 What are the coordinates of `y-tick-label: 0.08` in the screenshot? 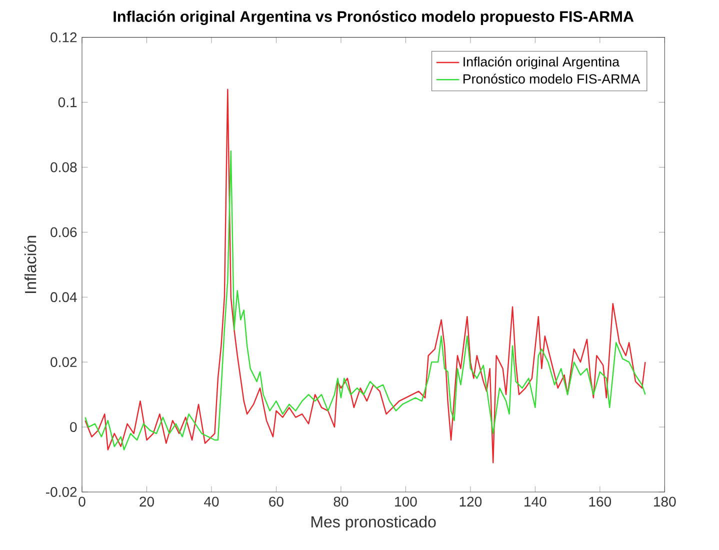 It's located at (63, 167).